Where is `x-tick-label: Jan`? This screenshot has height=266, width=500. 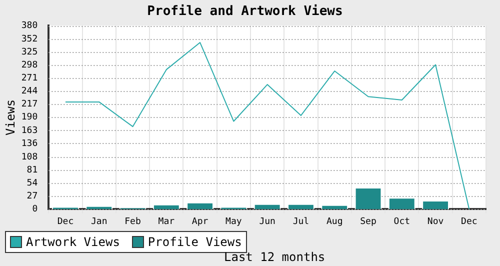
x-tick-label: Jan is located at coordinates (99, 221).